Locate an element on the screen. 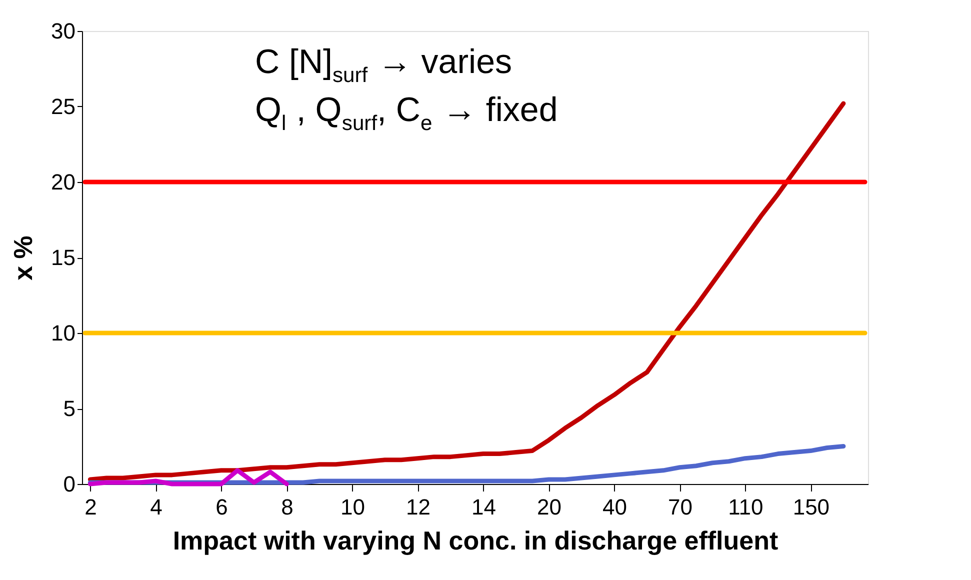 This screenshot has width=971, height=580. x-tick-label: 70 is located at coordinates (680, 507).